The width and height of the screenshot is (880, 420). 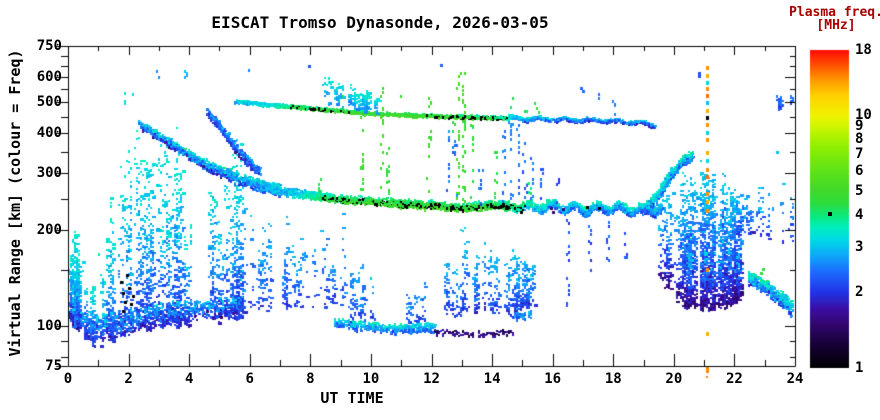 I want to click on chart-title: EISCAT Tromso Dynasonde, 2026-03-05, so click(x=380, y=22).